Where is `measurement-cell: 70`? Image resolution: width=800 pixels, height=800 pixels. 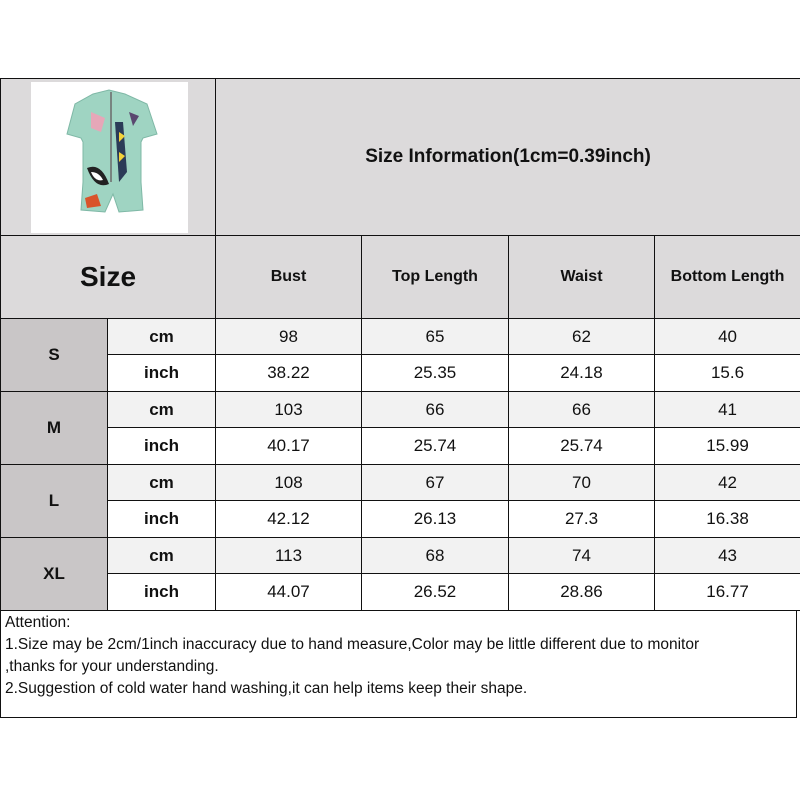 measurement-cell: 70 is located at coordinates (581, 482).